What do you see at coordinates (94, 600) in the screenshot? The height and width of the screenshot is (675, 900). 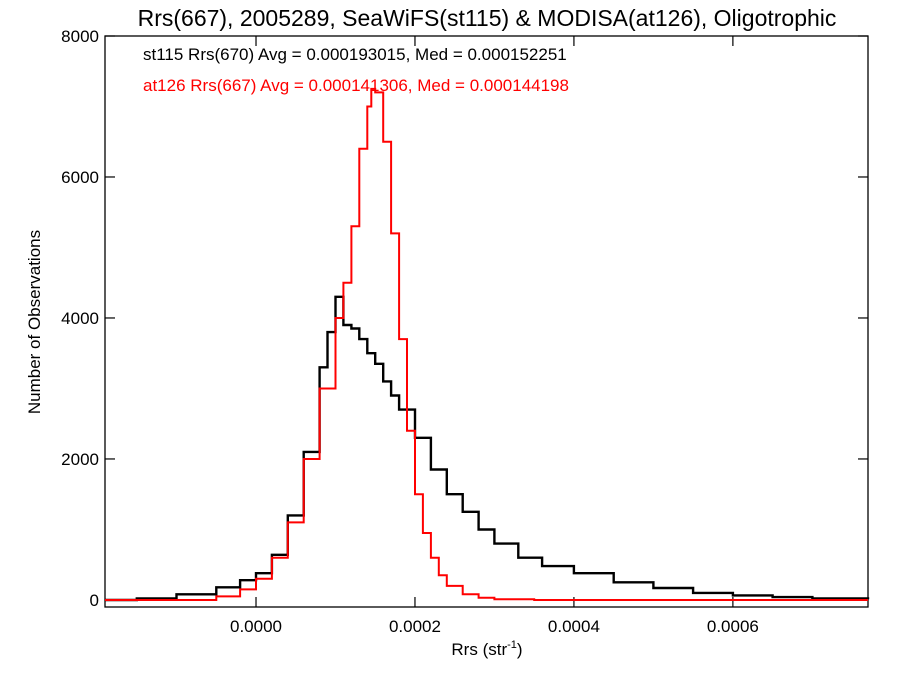 I see `y-tick-label: 0` at bounding box center [94, 600].